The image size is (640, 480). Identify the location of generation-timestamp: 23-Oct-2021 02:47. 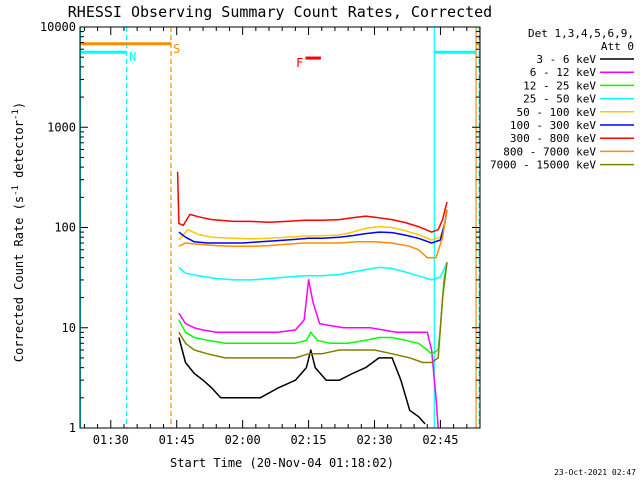
(595, 472).